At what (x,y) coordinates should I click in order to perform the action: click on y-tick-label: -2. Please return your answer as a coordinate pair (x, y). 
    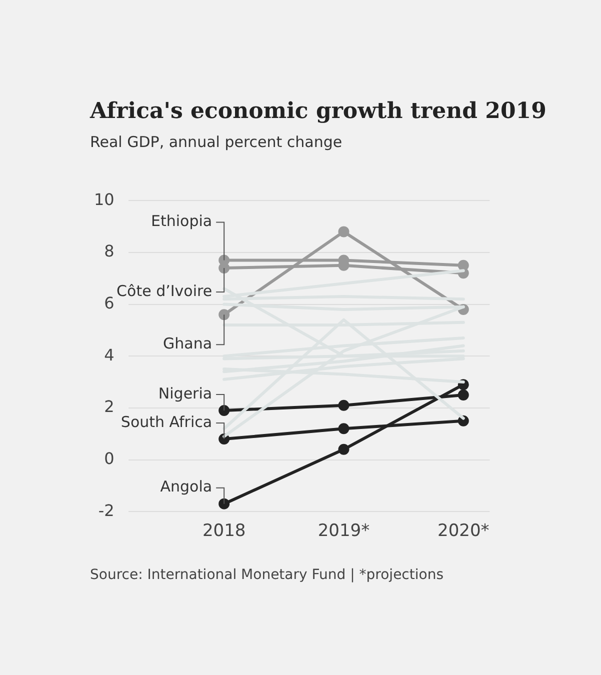
    Looking at the image, I should click on (106, 510).